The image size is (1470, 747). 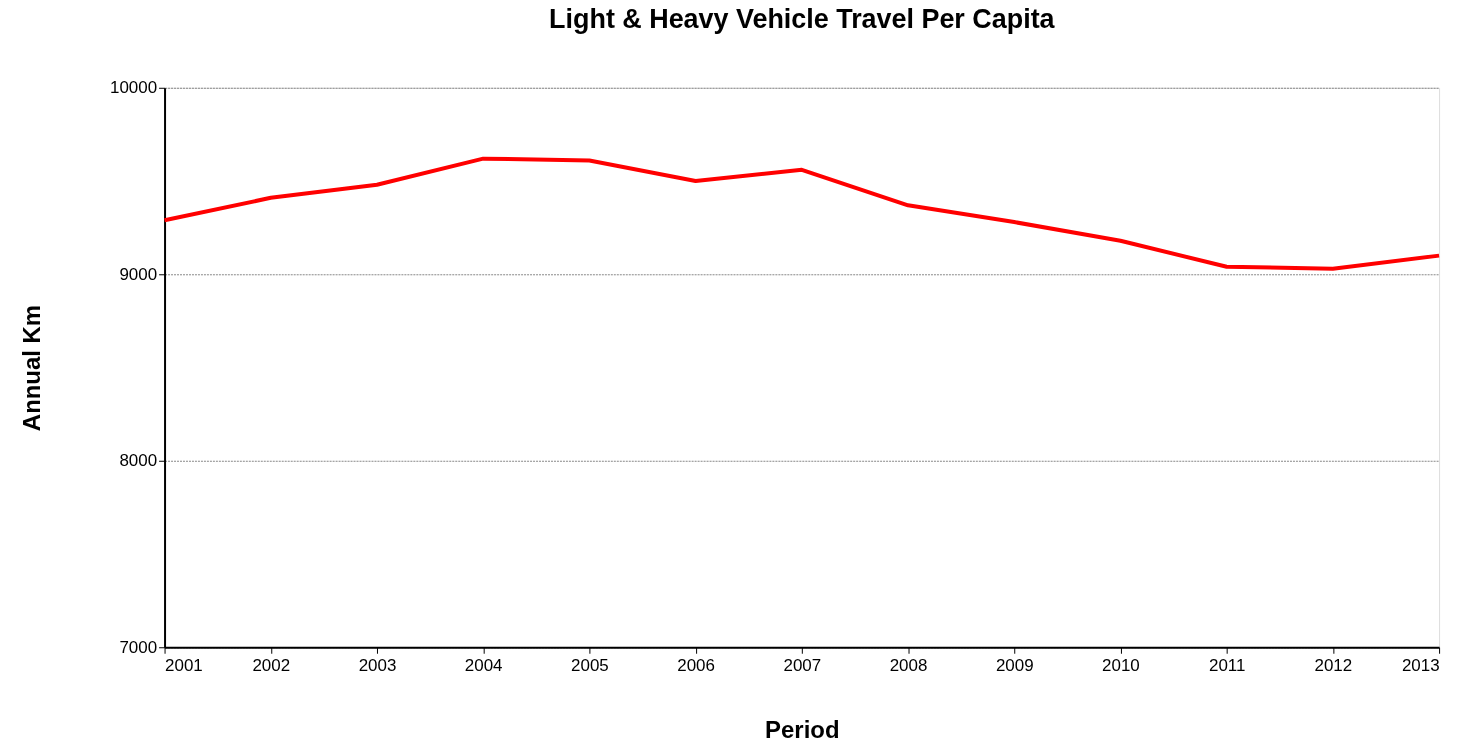 What do you see at coordinates (696, 665) in the screenshot?
I see `x-tick-label: 2006` at bounding box center [696, 665].